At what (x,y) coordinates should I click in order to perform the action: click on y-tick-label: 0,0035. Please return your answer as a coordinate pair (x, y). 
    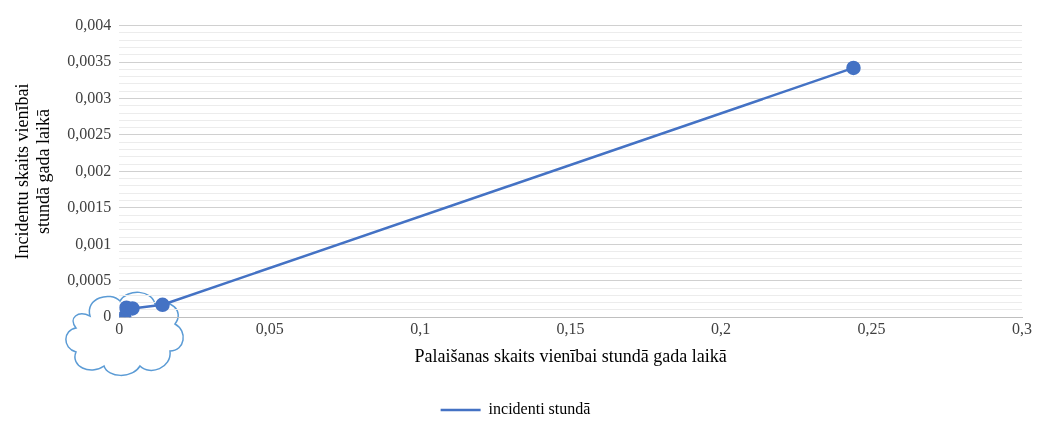
    Looking at the image, I should click on (89, 61).